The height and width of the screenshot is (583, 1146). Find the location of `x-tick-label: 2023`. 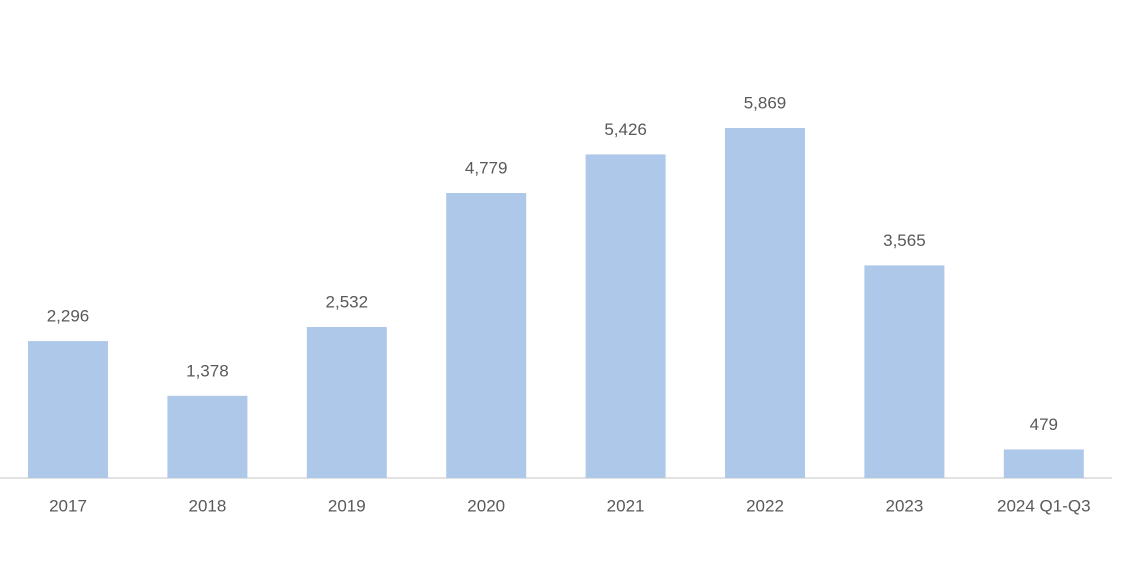

x-tick-label: 2023 is located at coordinates (904, 505).